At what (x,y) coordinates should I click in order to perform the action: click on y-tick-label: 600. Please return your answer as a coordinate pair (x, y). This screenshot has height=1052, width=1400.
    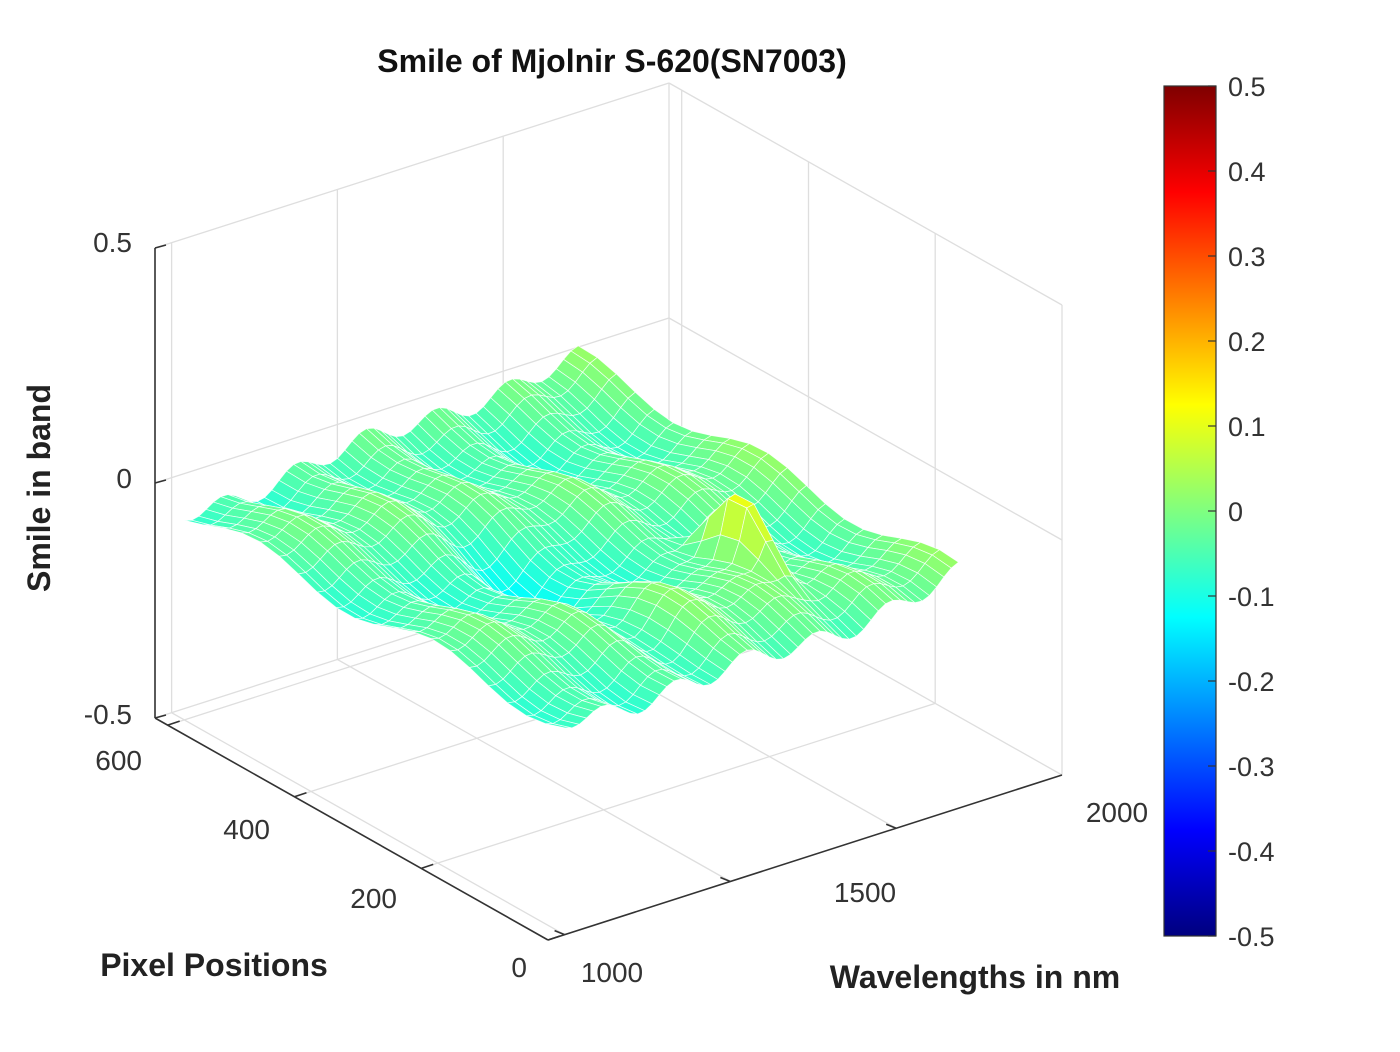
    Looking at the image, I should click on (118, 760).